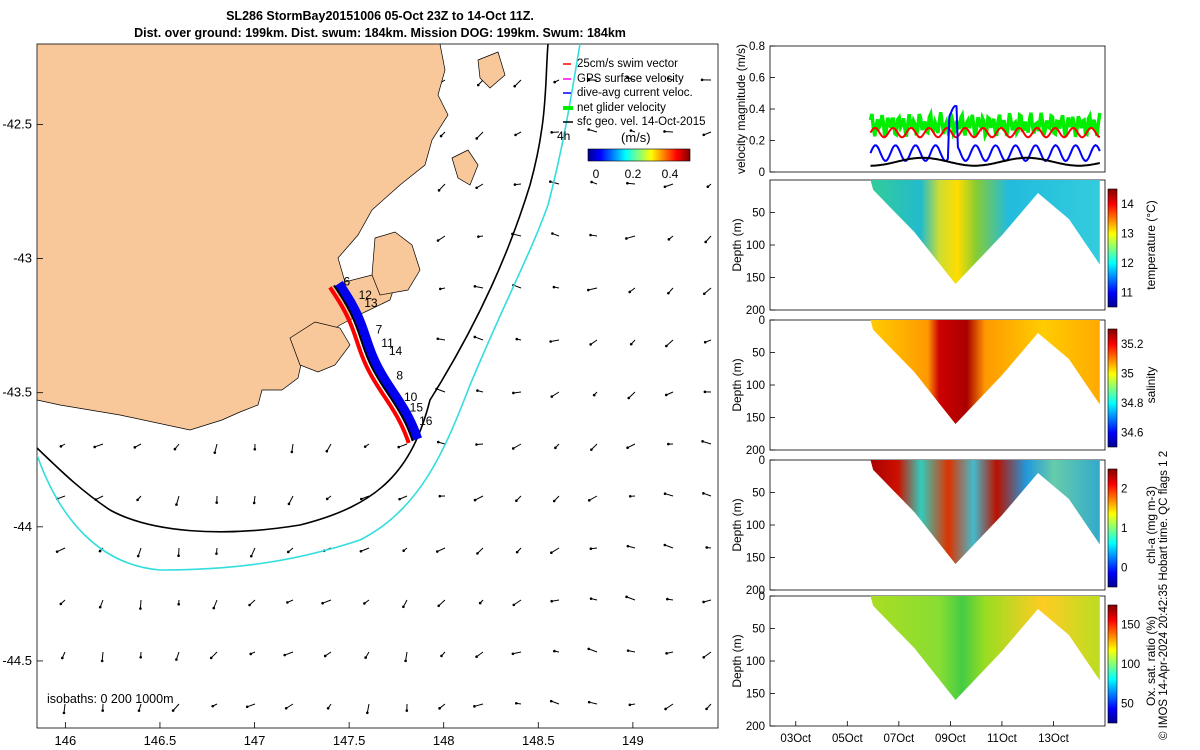 The image size is (1200, 750). What do you see at coordinates (17, 392) in the screenshot?
I see `map-y-tick-2: -43.5` at bounding box center [17, 392].